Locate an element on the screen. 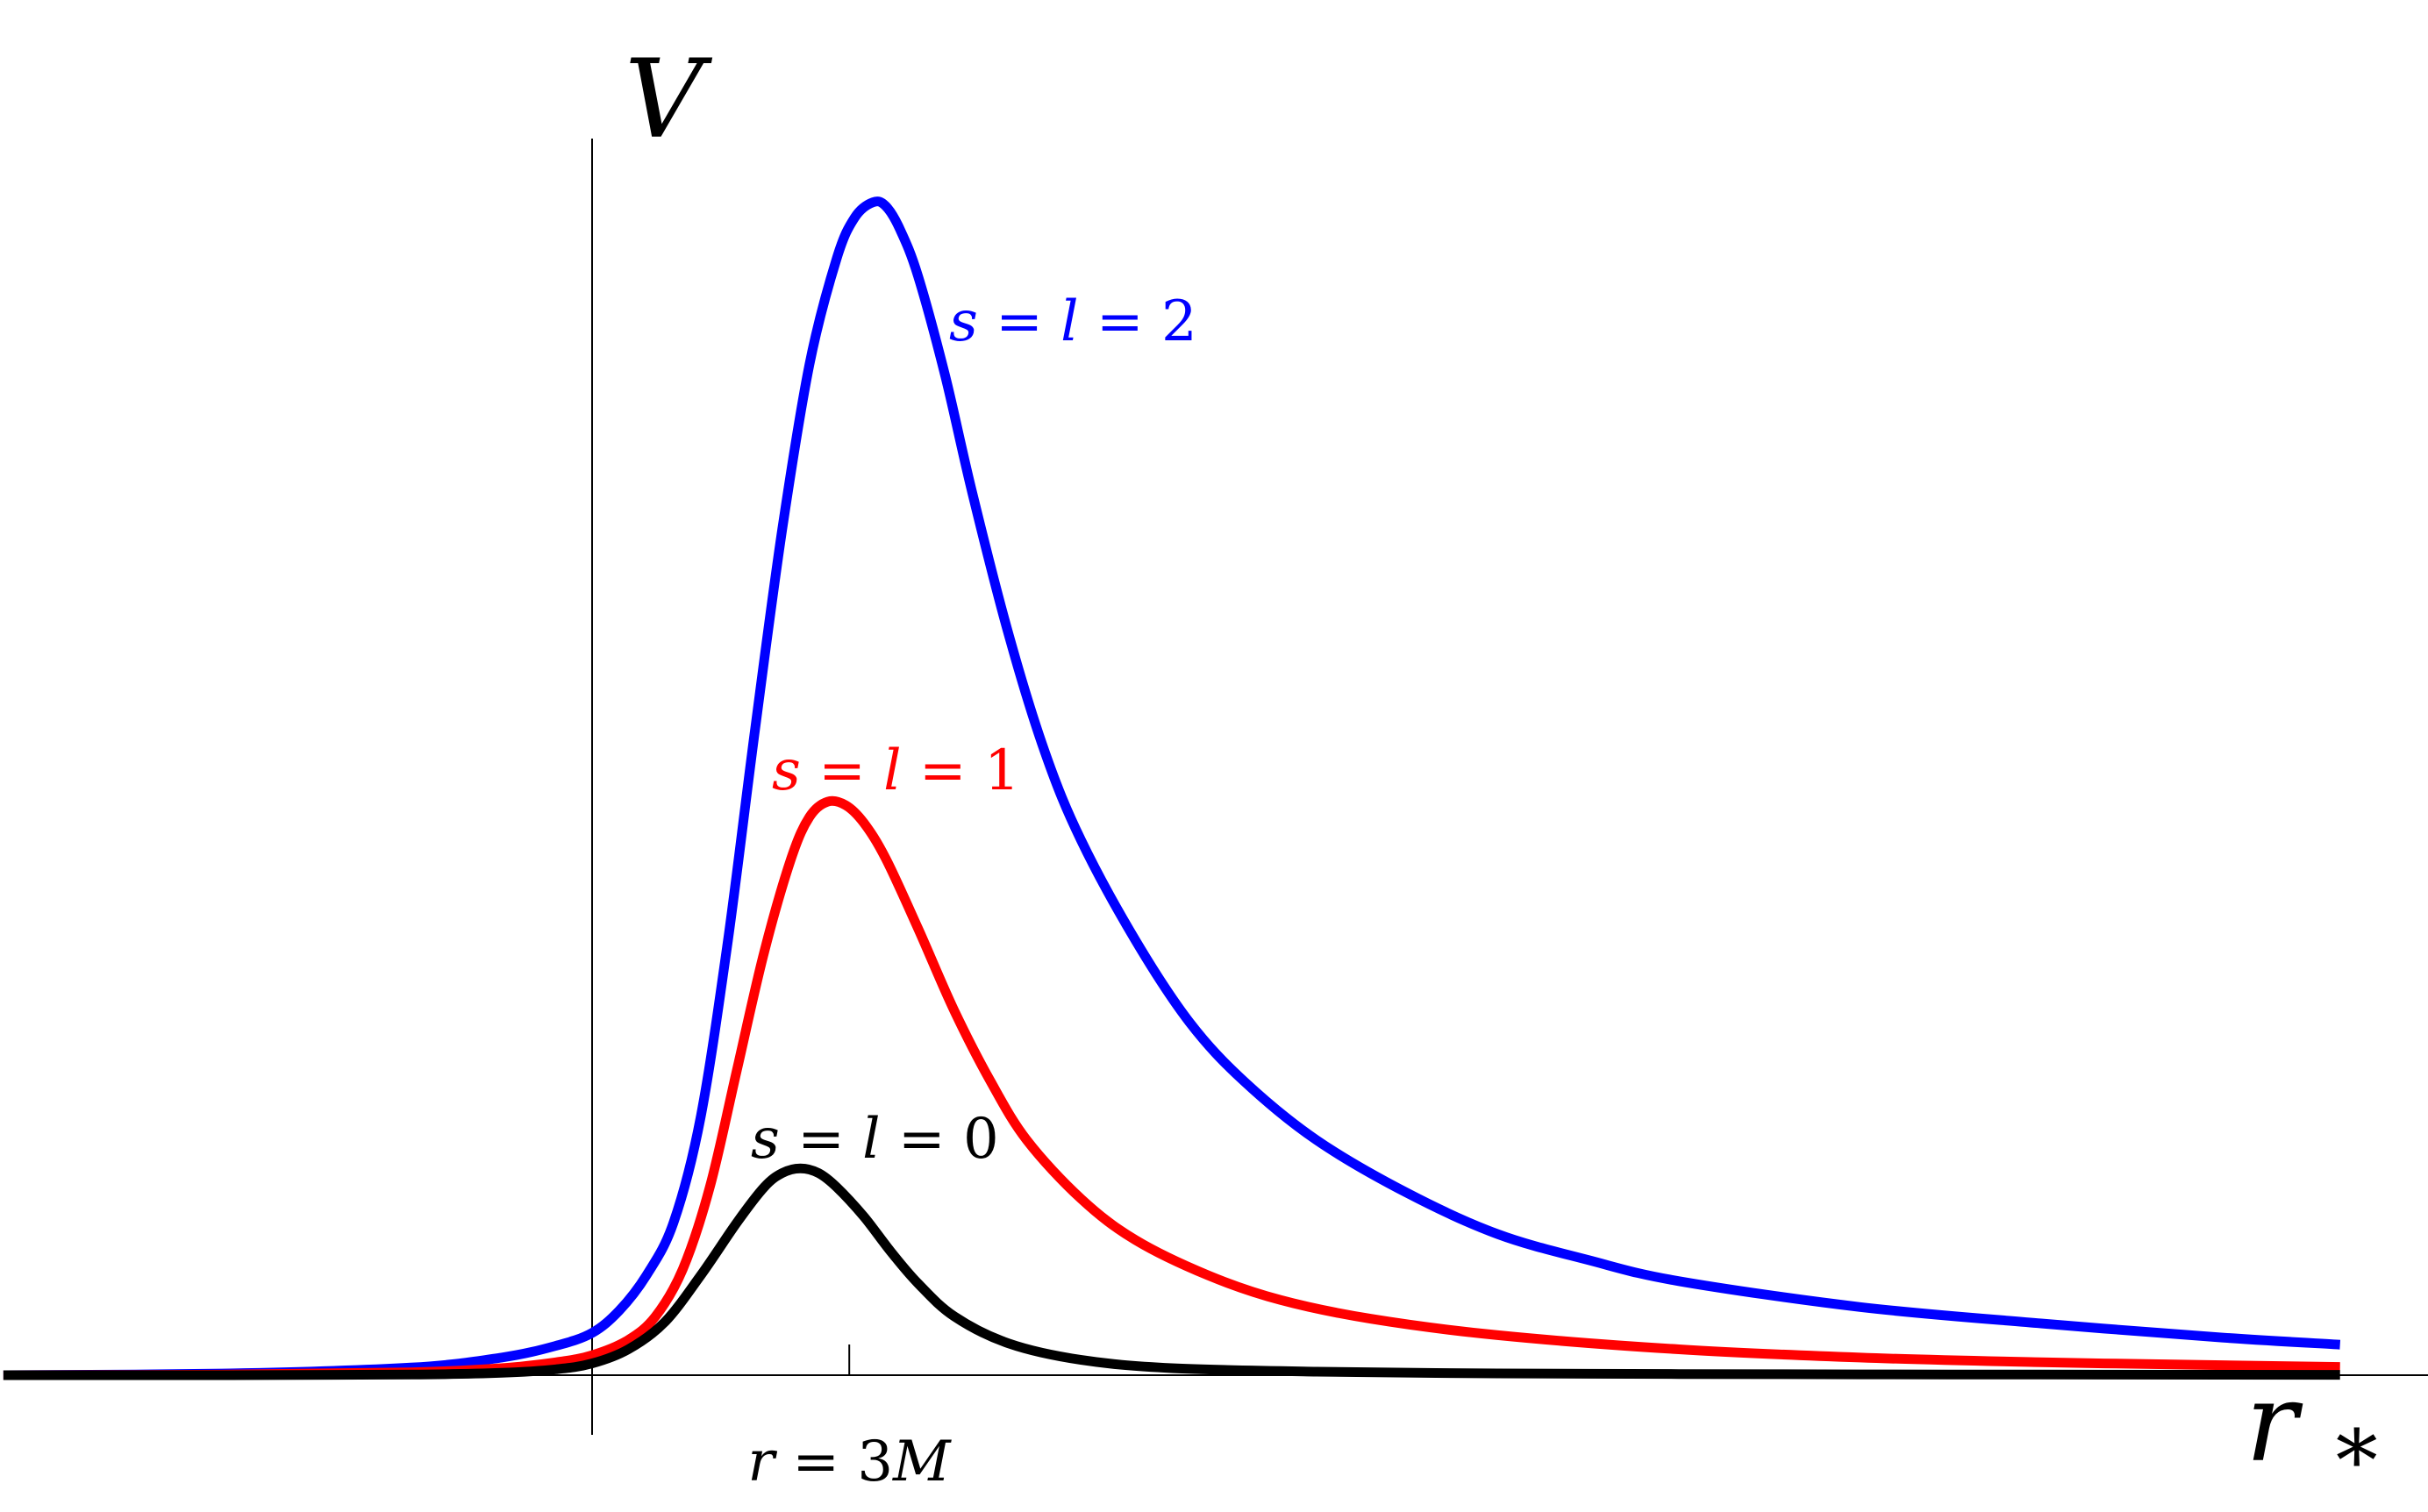  legend-label-s-l-1: s = l = 1 is located at coordinates (896, 770).